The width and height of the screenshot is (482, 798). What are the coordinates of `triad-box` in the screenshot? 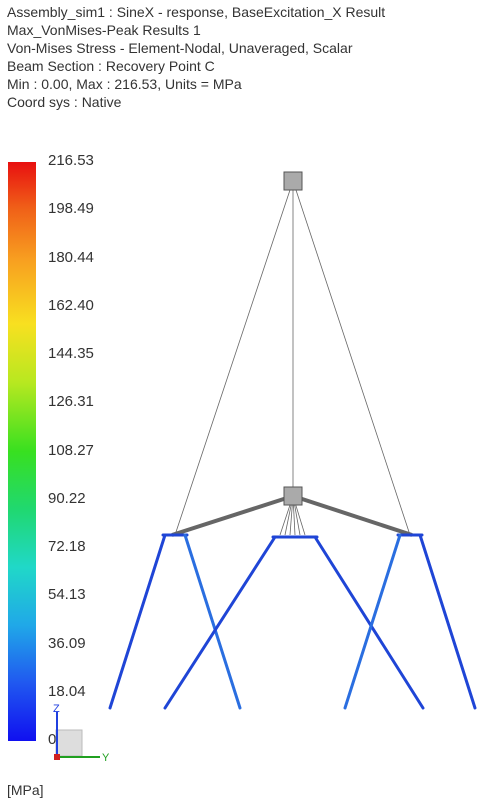 It's located at (69, 743).